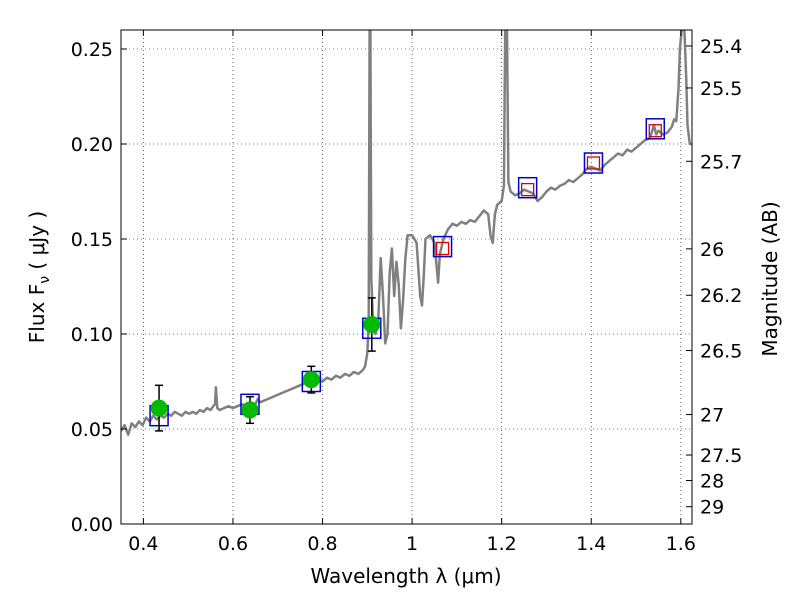 This screenshot has width=800, height=605. What do you see at coordinates (92, 335) in the screenshot?
I see `y-tick-label: 0.10` at bounding box center [92, 335].